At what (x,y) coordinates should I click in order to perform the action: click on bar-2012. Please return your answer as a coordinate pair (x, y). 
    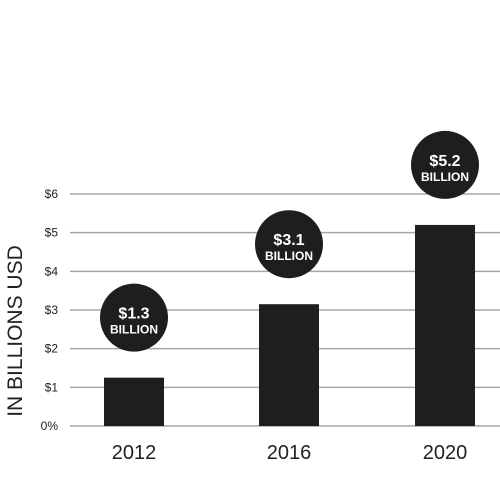
    Looking at the image, I should click on (134, 401).